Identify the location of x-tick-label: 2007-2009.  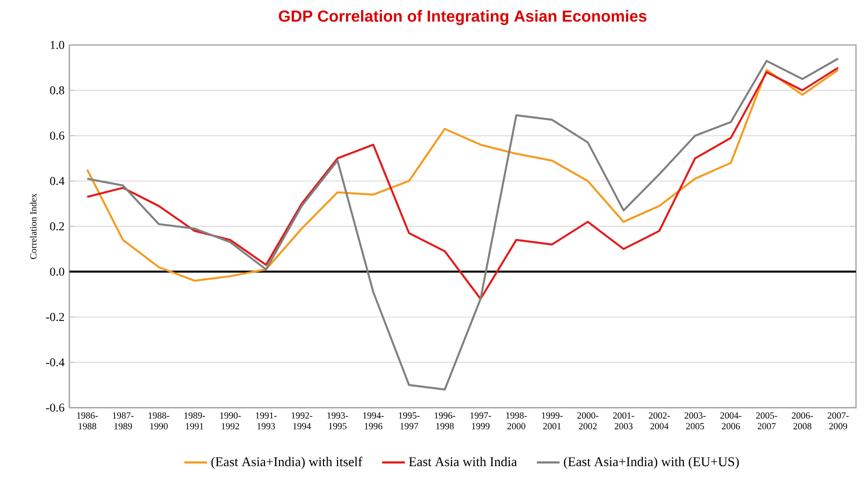
(838, 421).